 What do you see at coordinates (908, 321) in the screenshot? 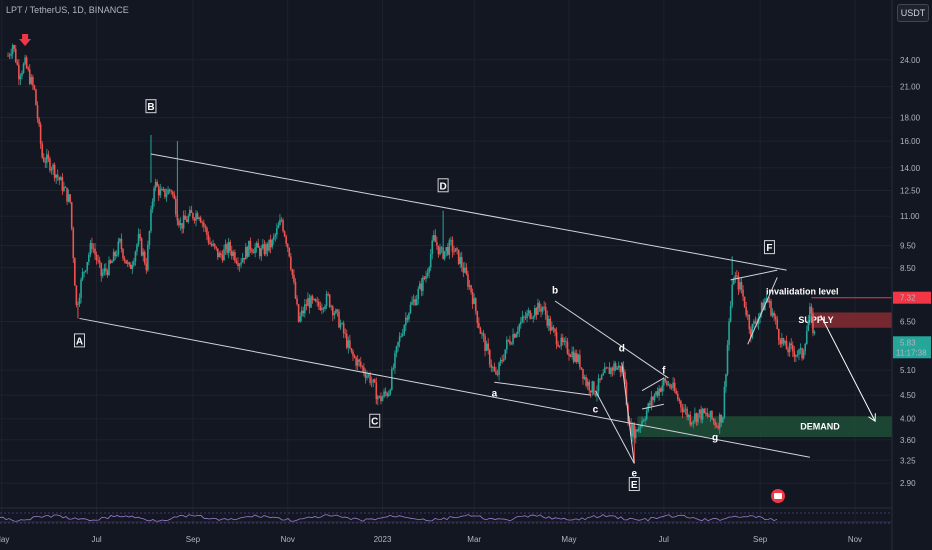
I see `price-axis-tick: 6.50` at bounding box center [908, 321].